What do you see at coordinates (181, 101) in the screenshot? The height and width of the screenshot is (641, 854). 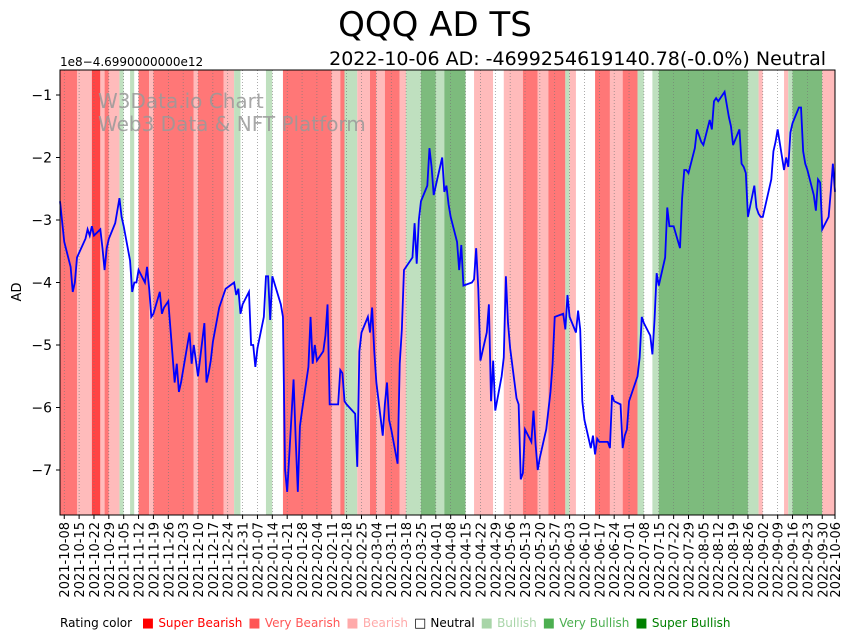 I see `watermark-line-1: W3Data.io Chart` at bounding box center [181, 101].